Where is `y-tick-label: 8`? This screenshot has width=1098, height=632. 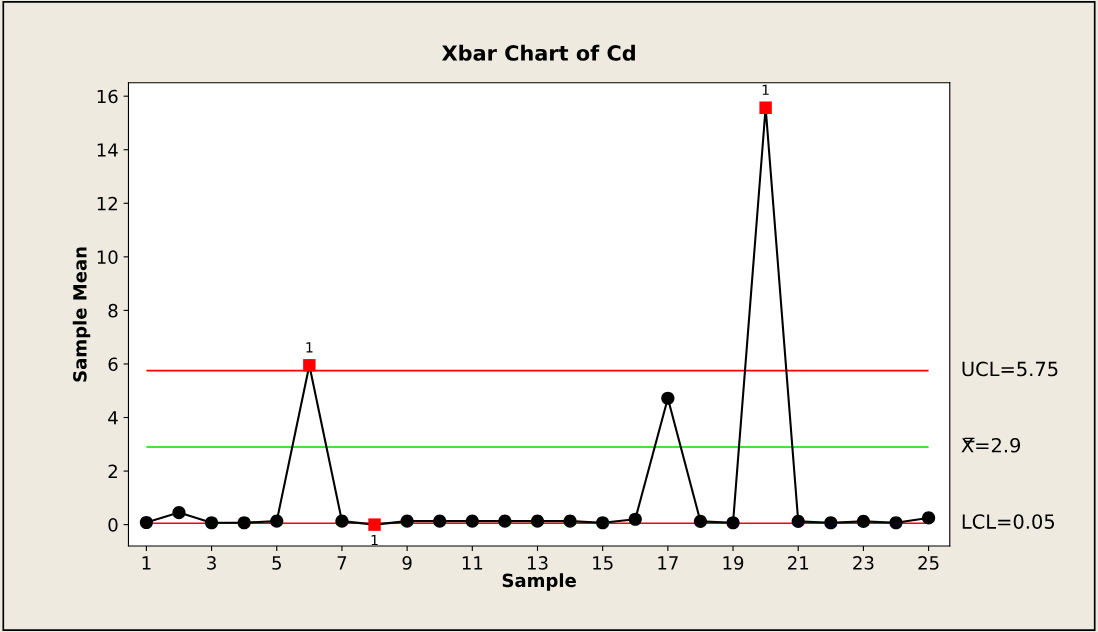
y-tick-label: 8 is located at coordinates (113, 310).